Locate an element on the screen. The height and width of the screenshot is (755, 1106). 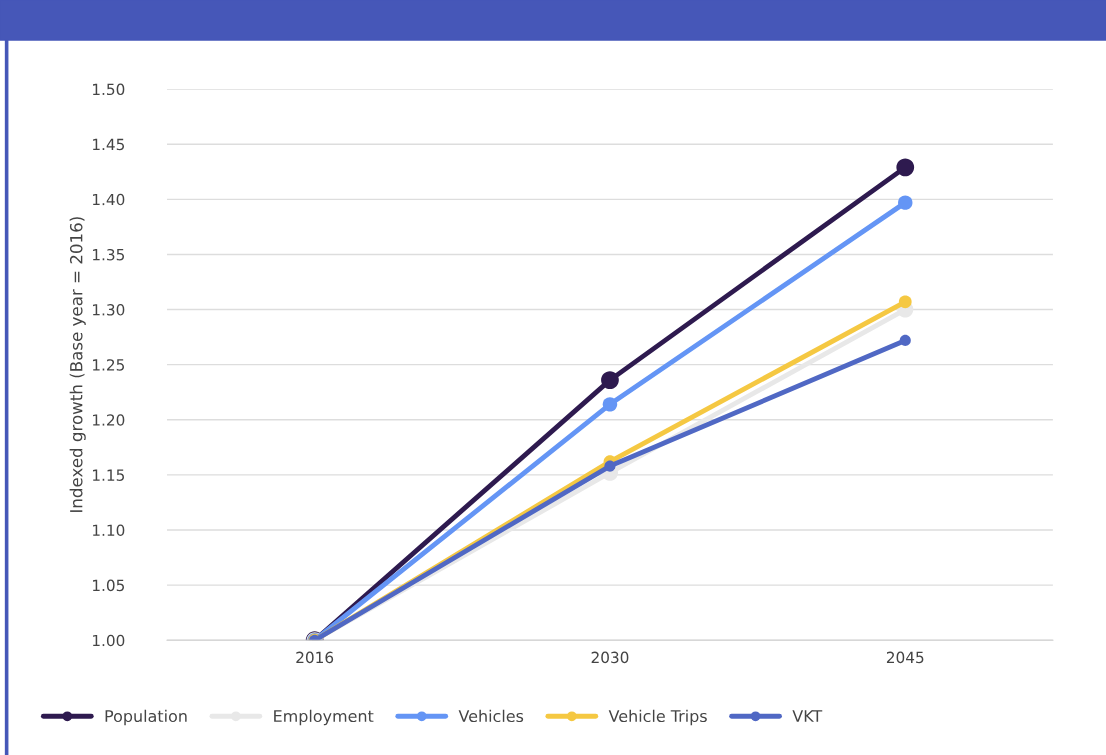
y-tick-label: 1.15 is located at coordinates (109, 475).